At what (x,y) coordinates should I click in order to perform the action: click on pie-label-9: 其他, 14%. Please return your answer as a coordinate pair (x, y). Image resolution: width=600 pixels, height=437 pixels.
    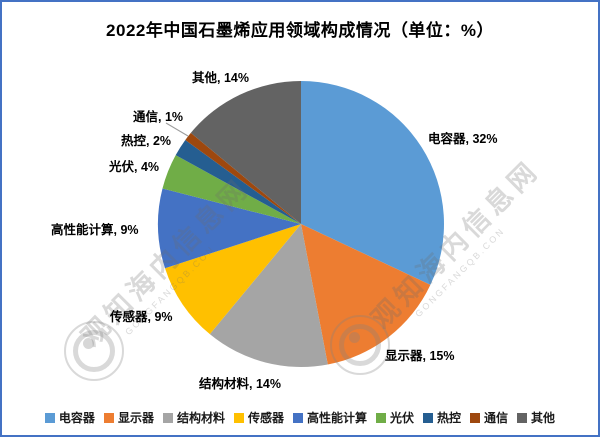
    Looking at the image, I should click on (220, 78).